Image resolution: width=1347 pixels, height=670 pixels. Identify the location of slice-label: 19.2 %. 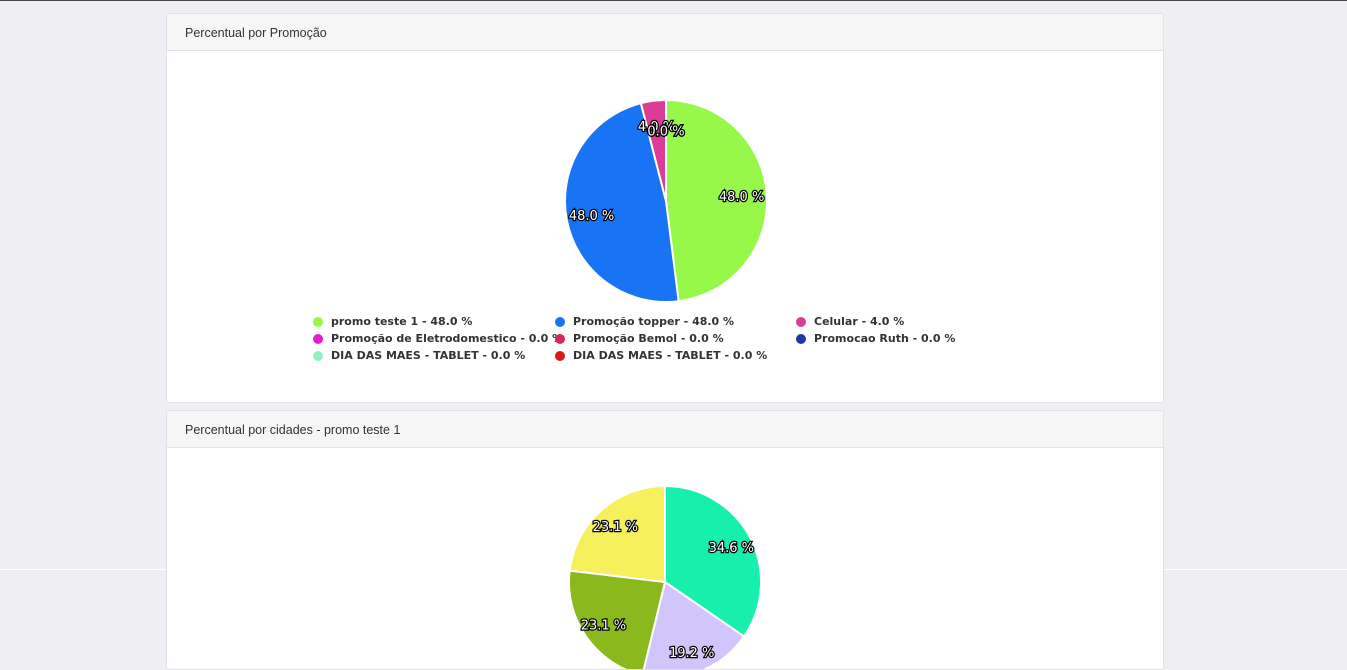
(691, 653).